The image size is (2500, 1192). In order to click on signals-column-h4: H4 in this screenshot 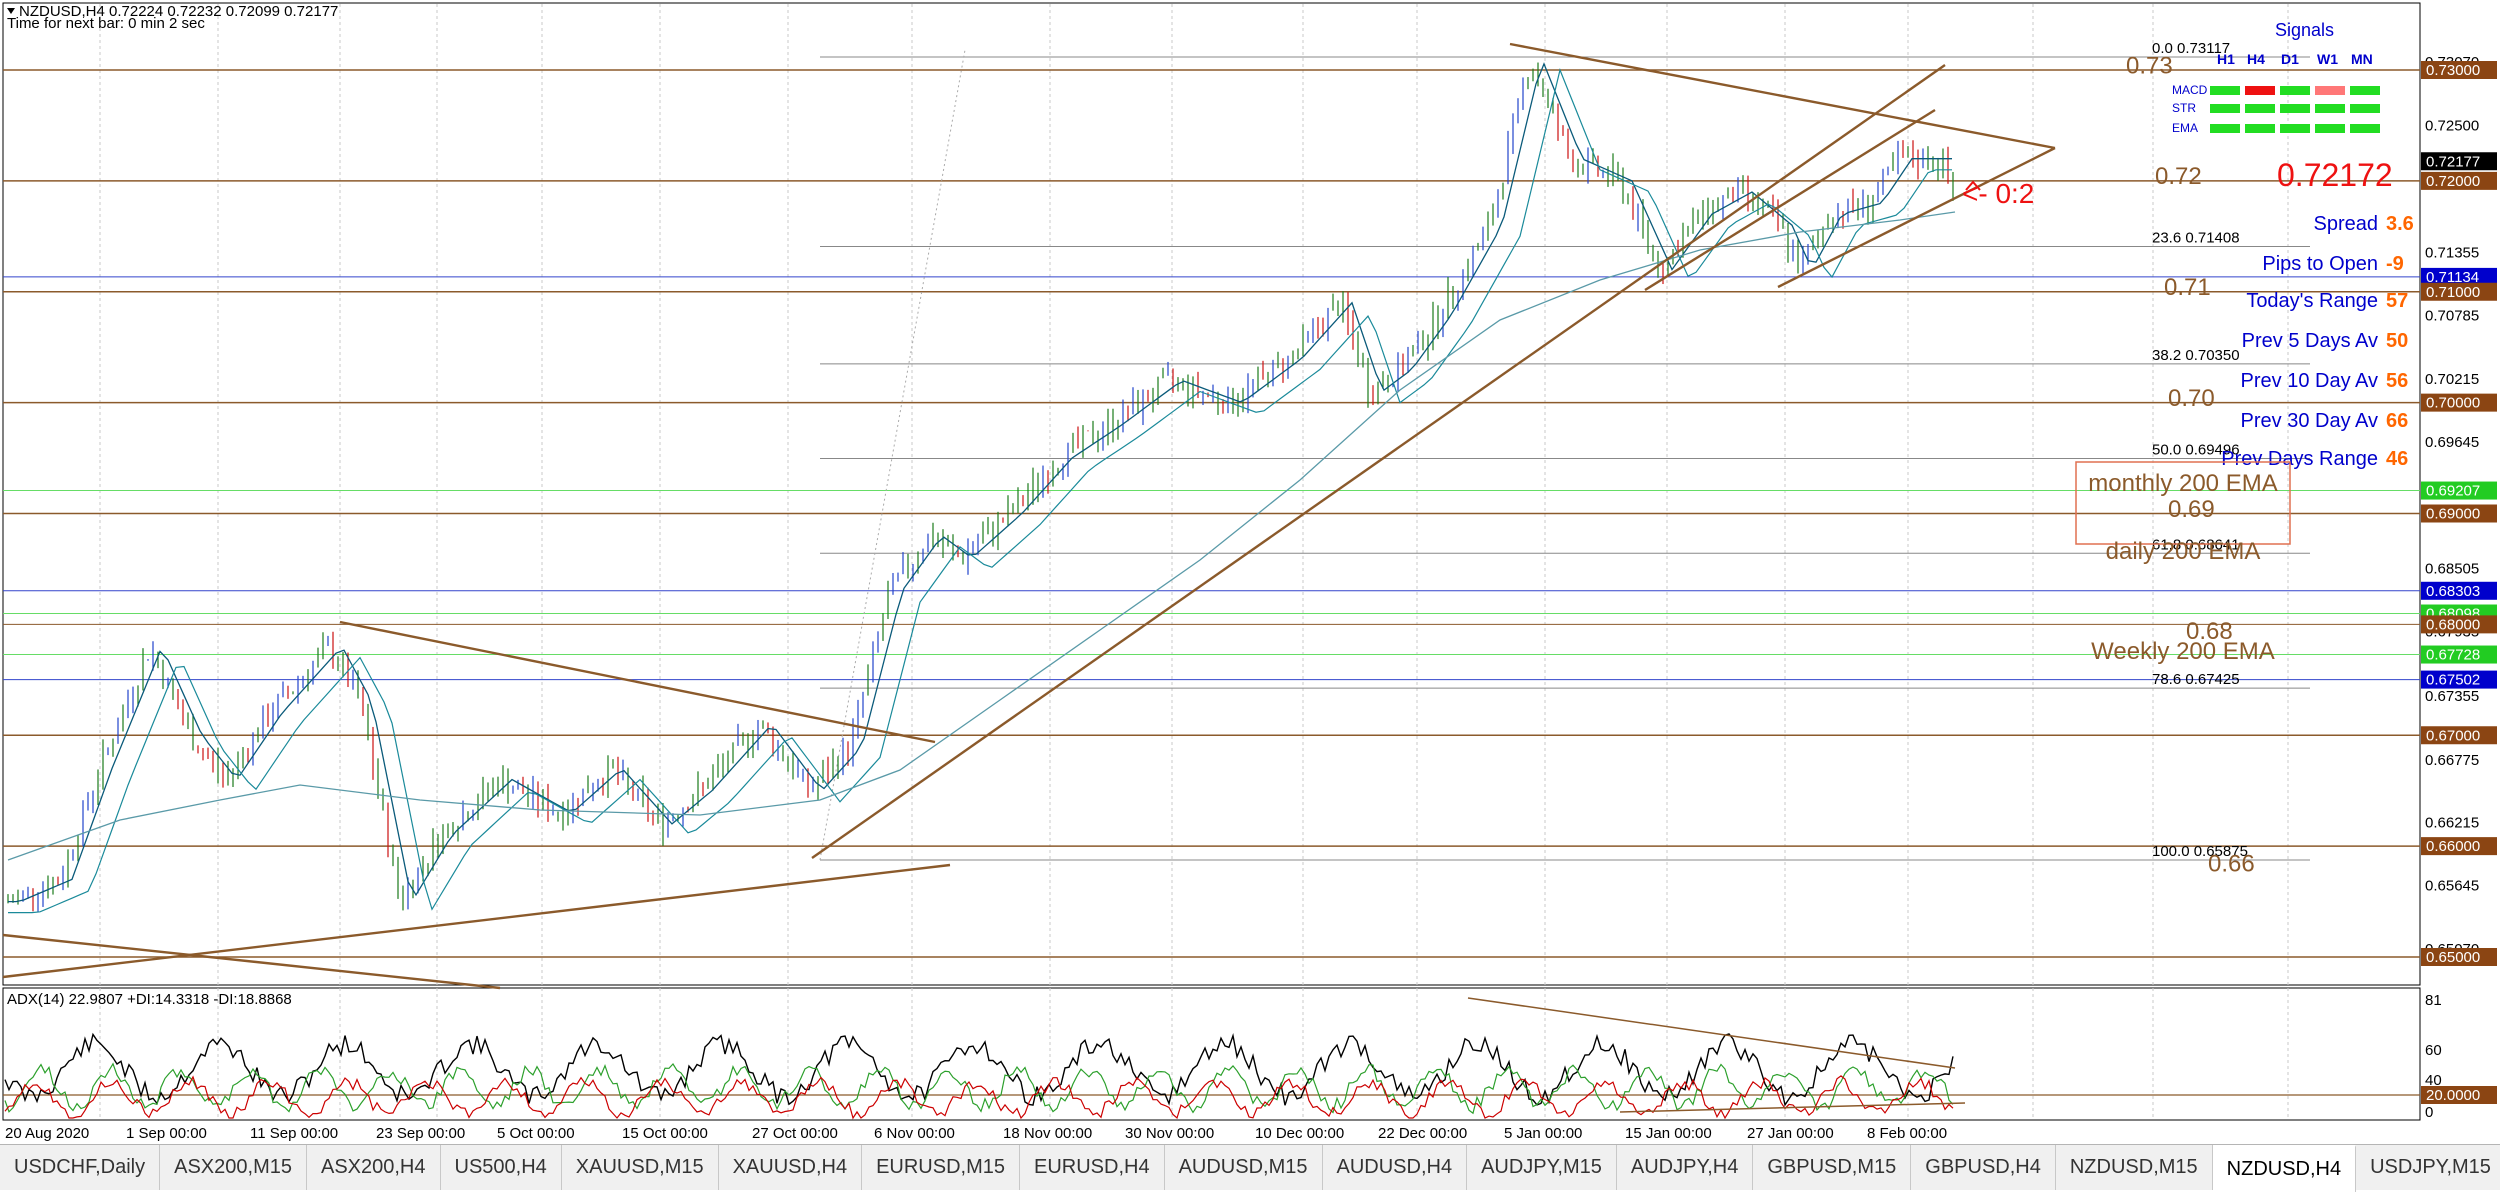, I will do `click(2256, 59)`.